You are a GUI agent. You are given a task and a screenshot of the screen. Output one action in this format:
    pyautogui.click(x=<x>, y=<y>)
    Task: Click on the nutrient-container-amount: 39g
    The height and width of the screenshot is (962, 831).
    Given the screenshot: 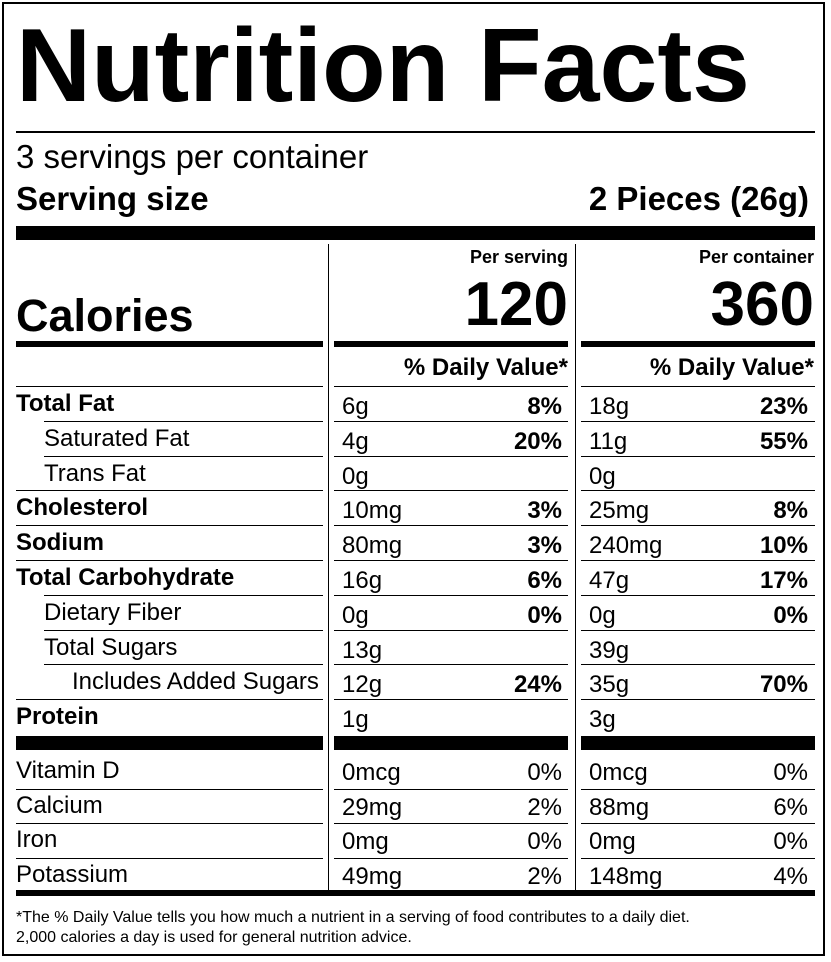 What is the action you would take?
    pyautogui.click(x=609, y=650)
    